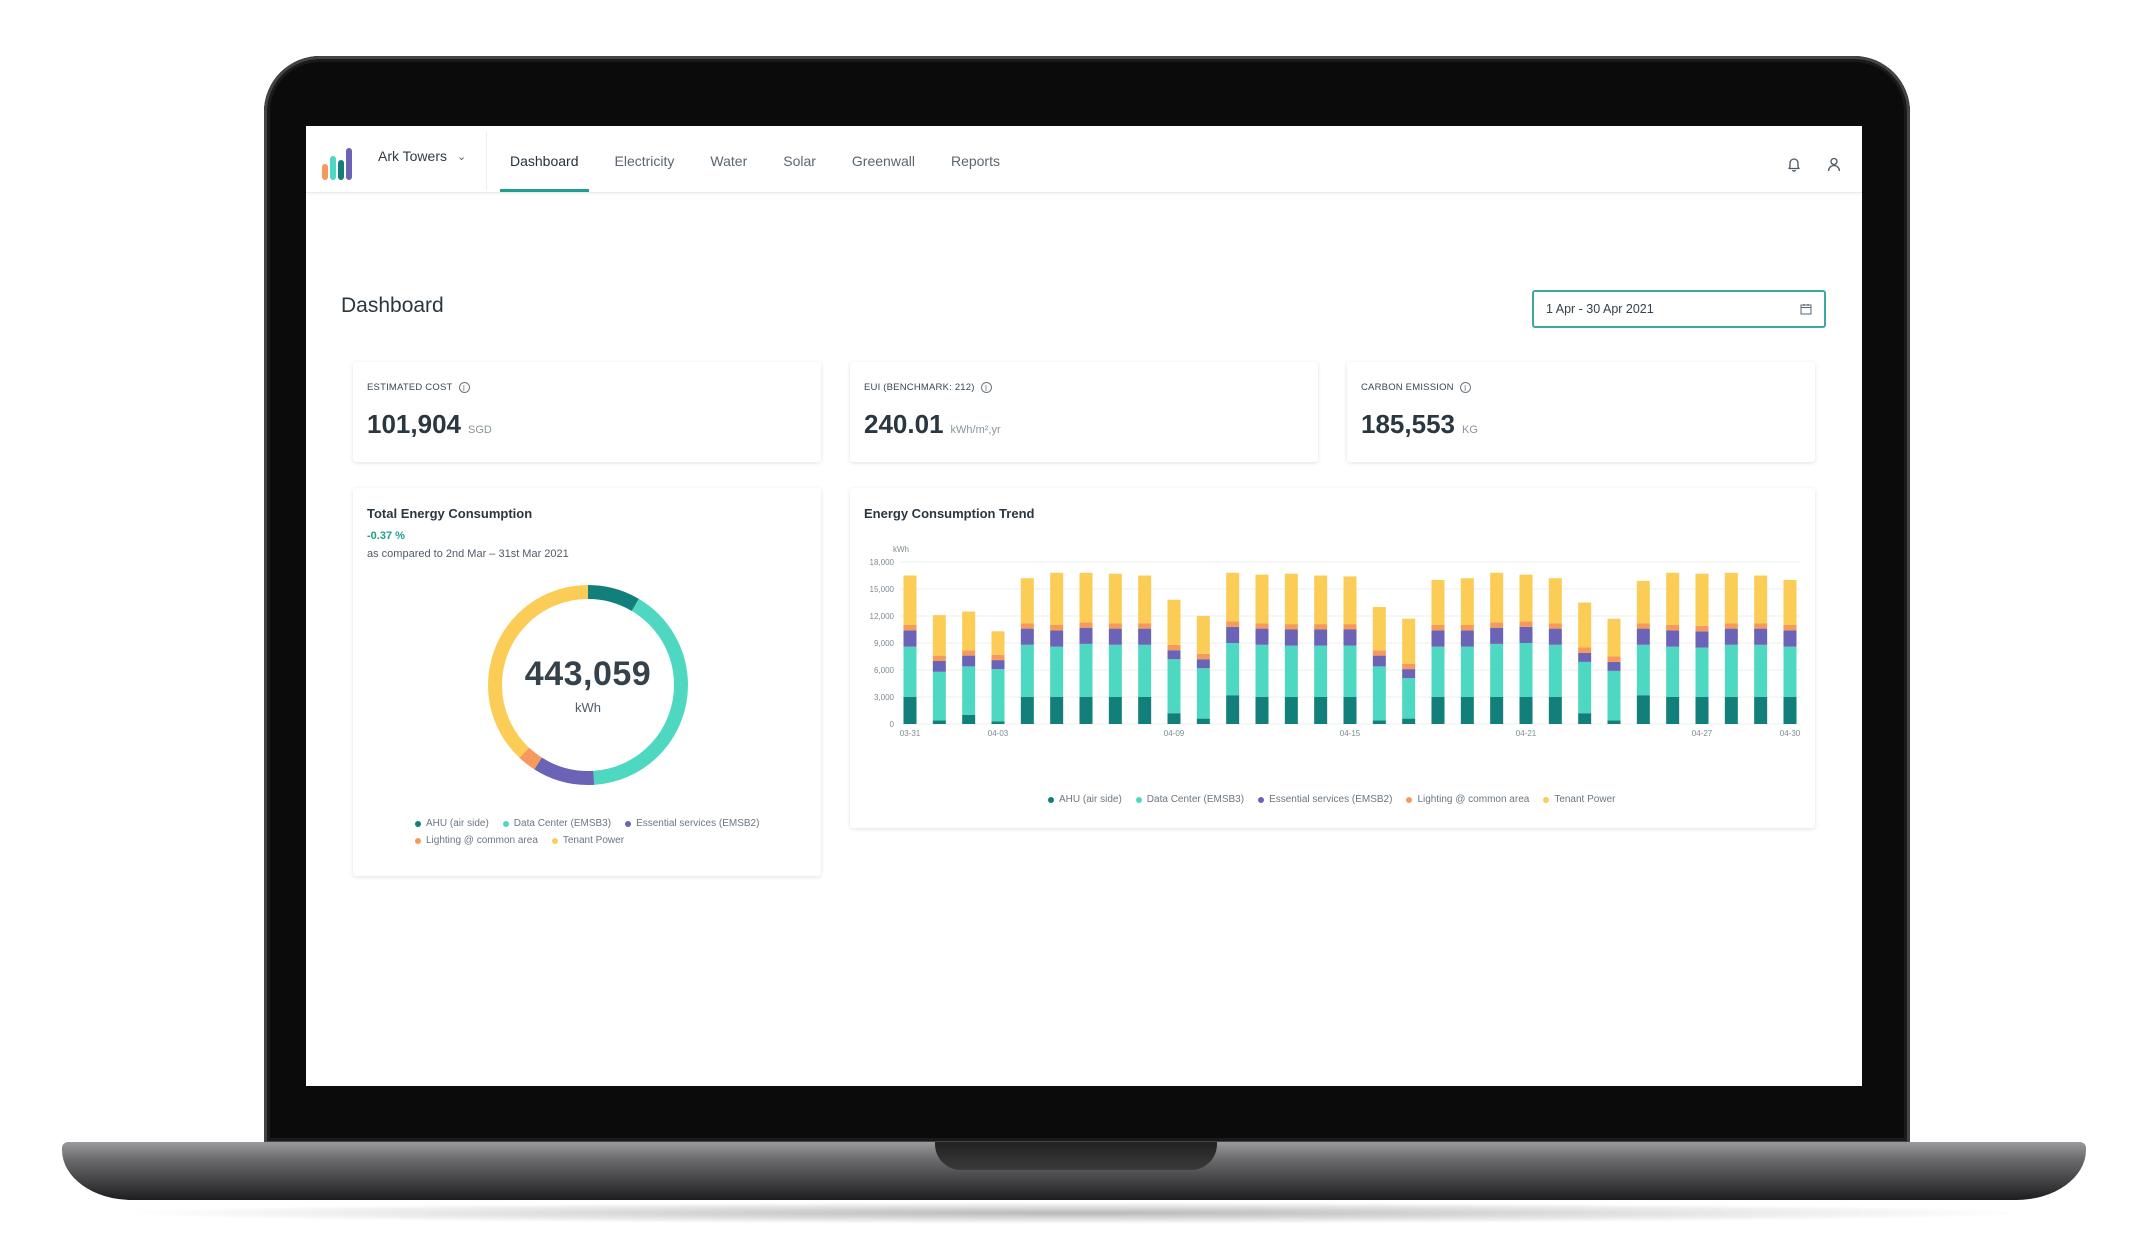 This screenshot has height=1250, width=2150. I want to click on tab-solar: Solar, so click(799, 161).